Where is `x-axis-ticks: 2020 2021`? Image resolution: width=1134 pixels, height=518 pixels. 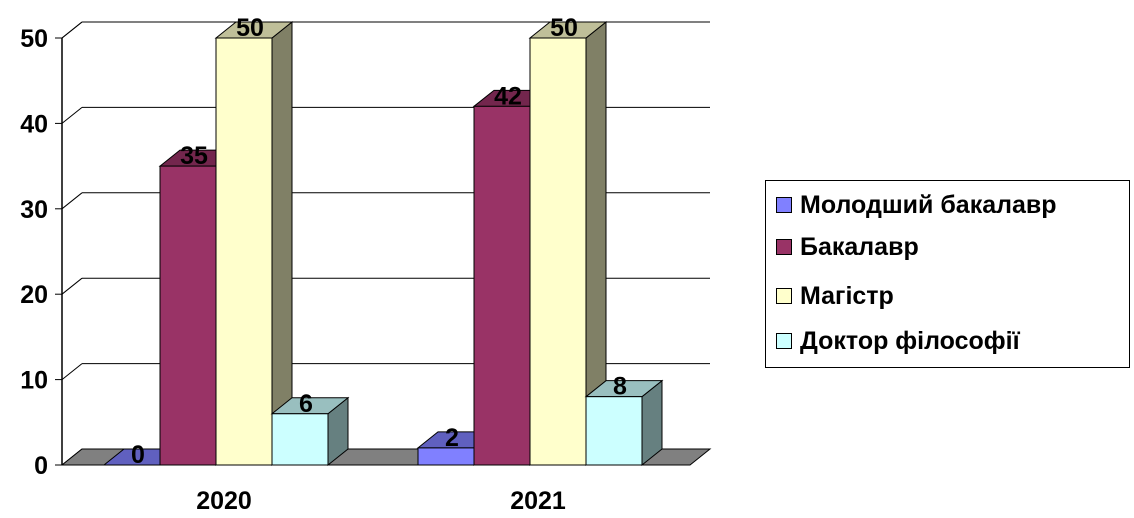 x-axis-ticks: 2020 2021 is located at coordinates (381, 500).